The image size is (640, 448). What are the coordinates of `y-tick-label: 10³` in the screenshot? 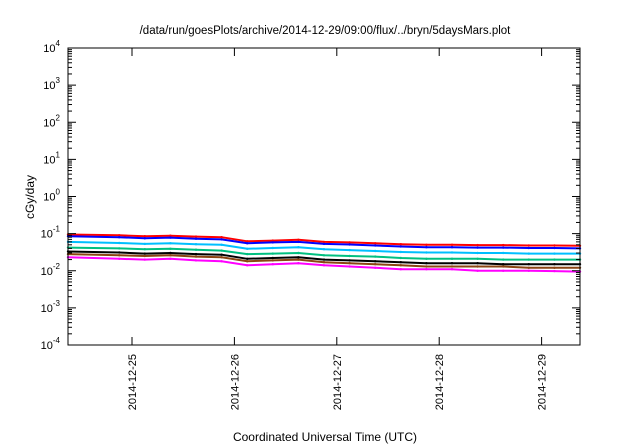 It's located at (51, 84).